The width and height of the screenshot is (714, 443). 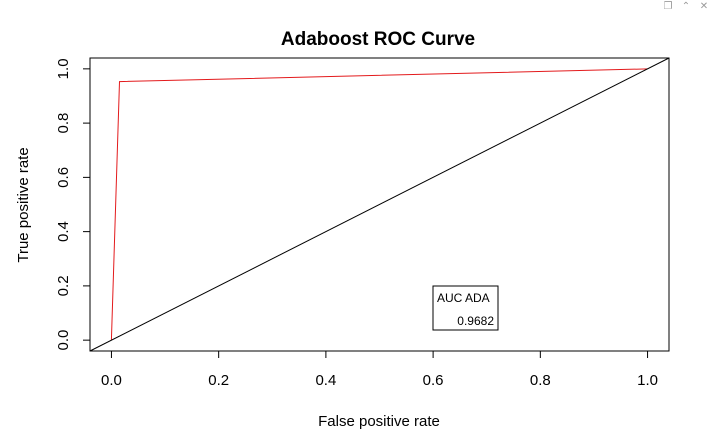 I want to click on legend: AUC ADA 0.9682, so click(x=465, y=308).